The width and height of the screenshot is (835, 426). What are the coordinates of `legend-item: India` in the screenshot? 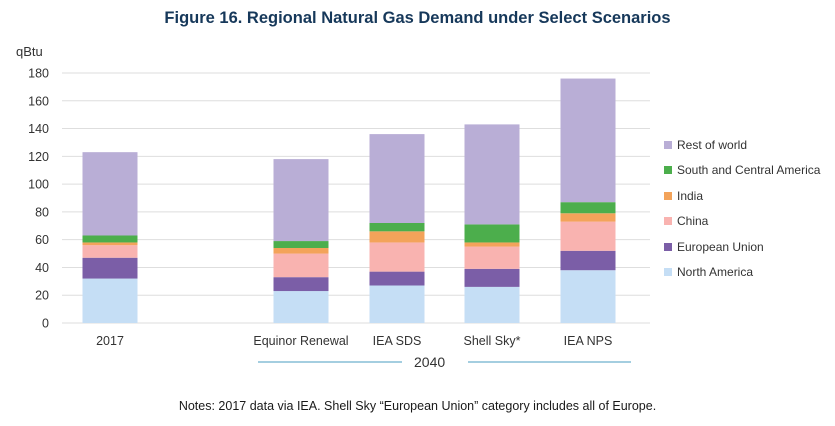 It's located at (742, 196).